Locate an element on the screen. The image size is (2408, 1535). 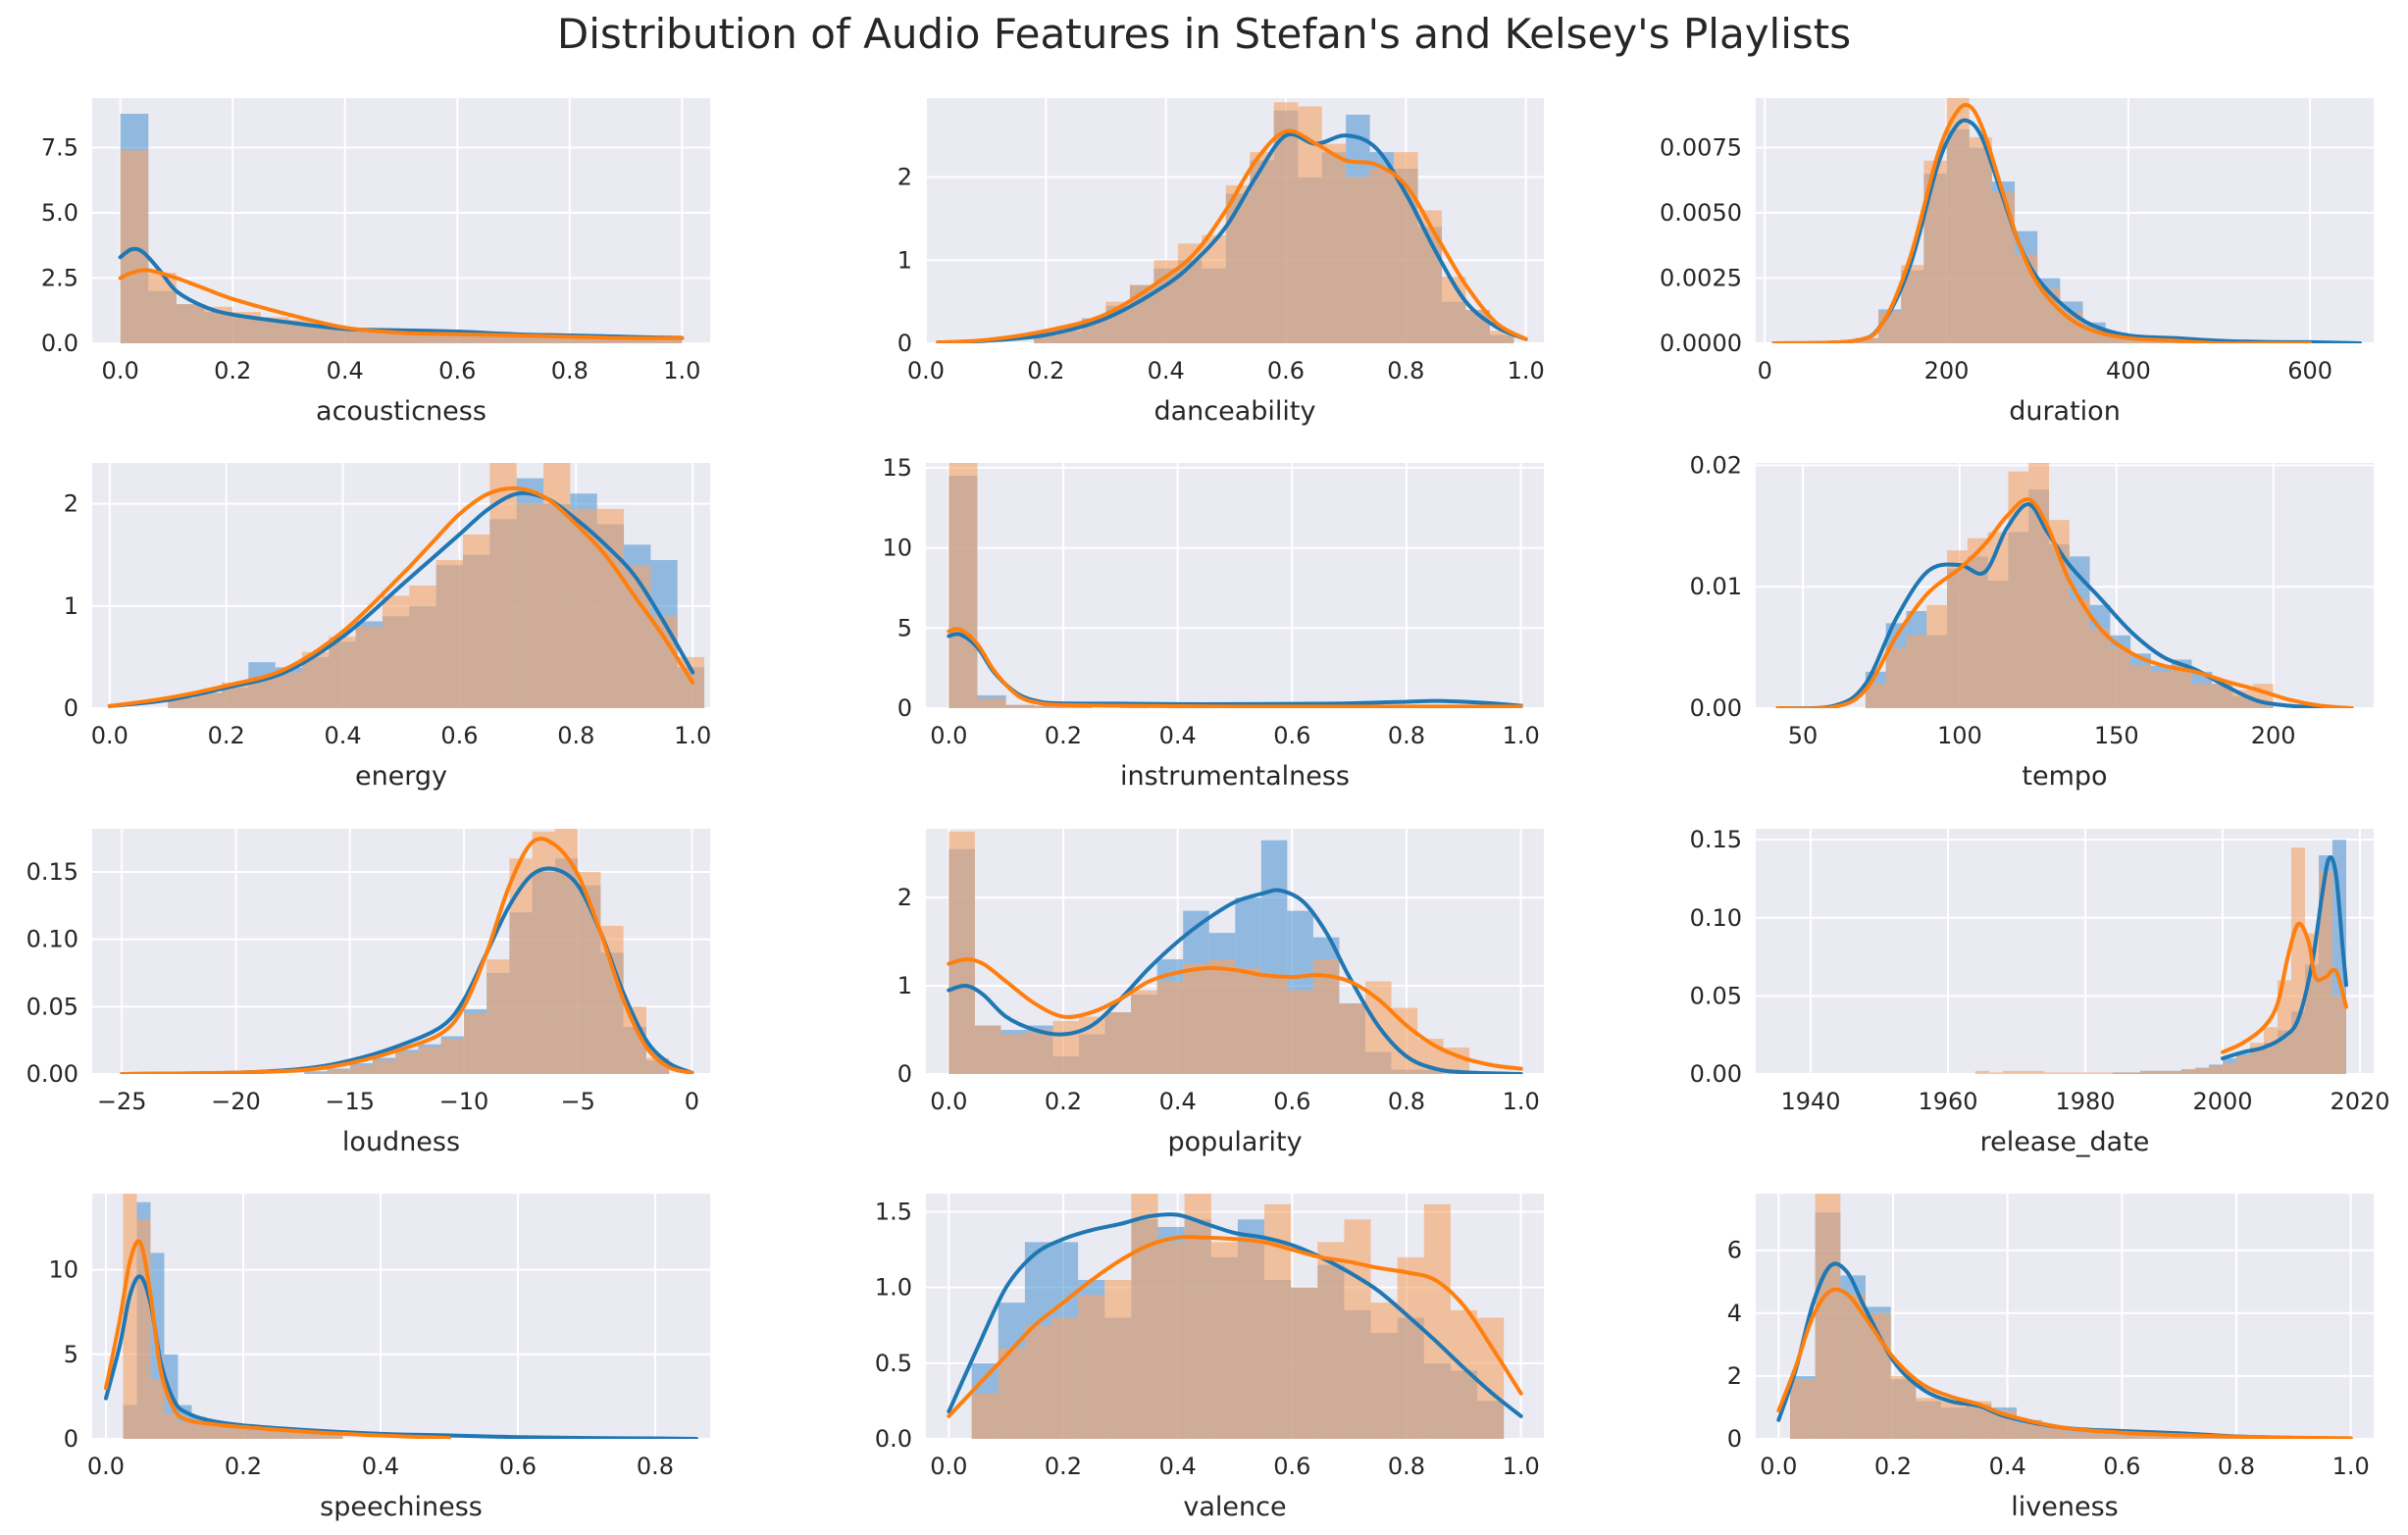
y-tick-label: 0.05 is located at coordinates (1716, 995).